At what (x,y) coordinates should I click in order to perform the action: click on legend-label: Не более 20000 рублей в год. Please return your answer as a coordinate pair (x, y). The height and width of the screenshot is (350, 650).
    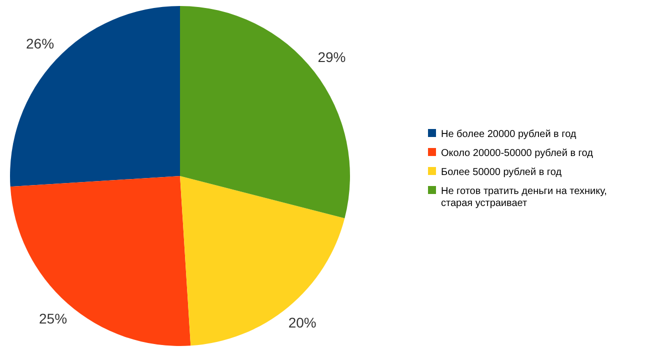
    Looking at the image, I should click on (508, 134).